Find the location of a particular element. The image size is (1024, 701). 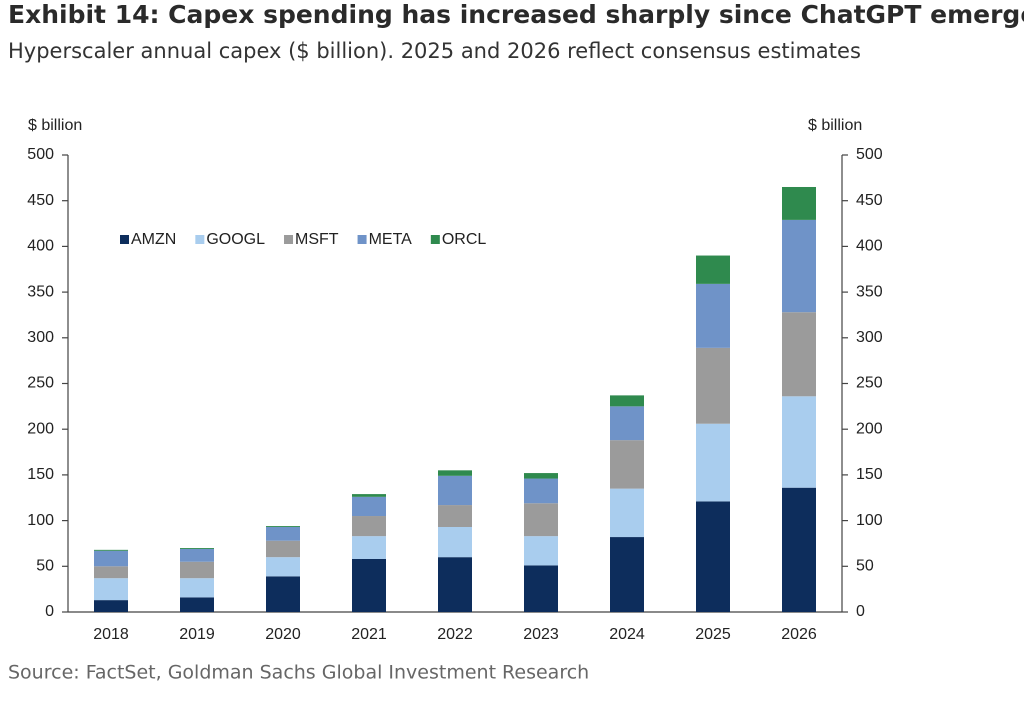

x-tick-label: 2024 is located at coordinates (627, 634).